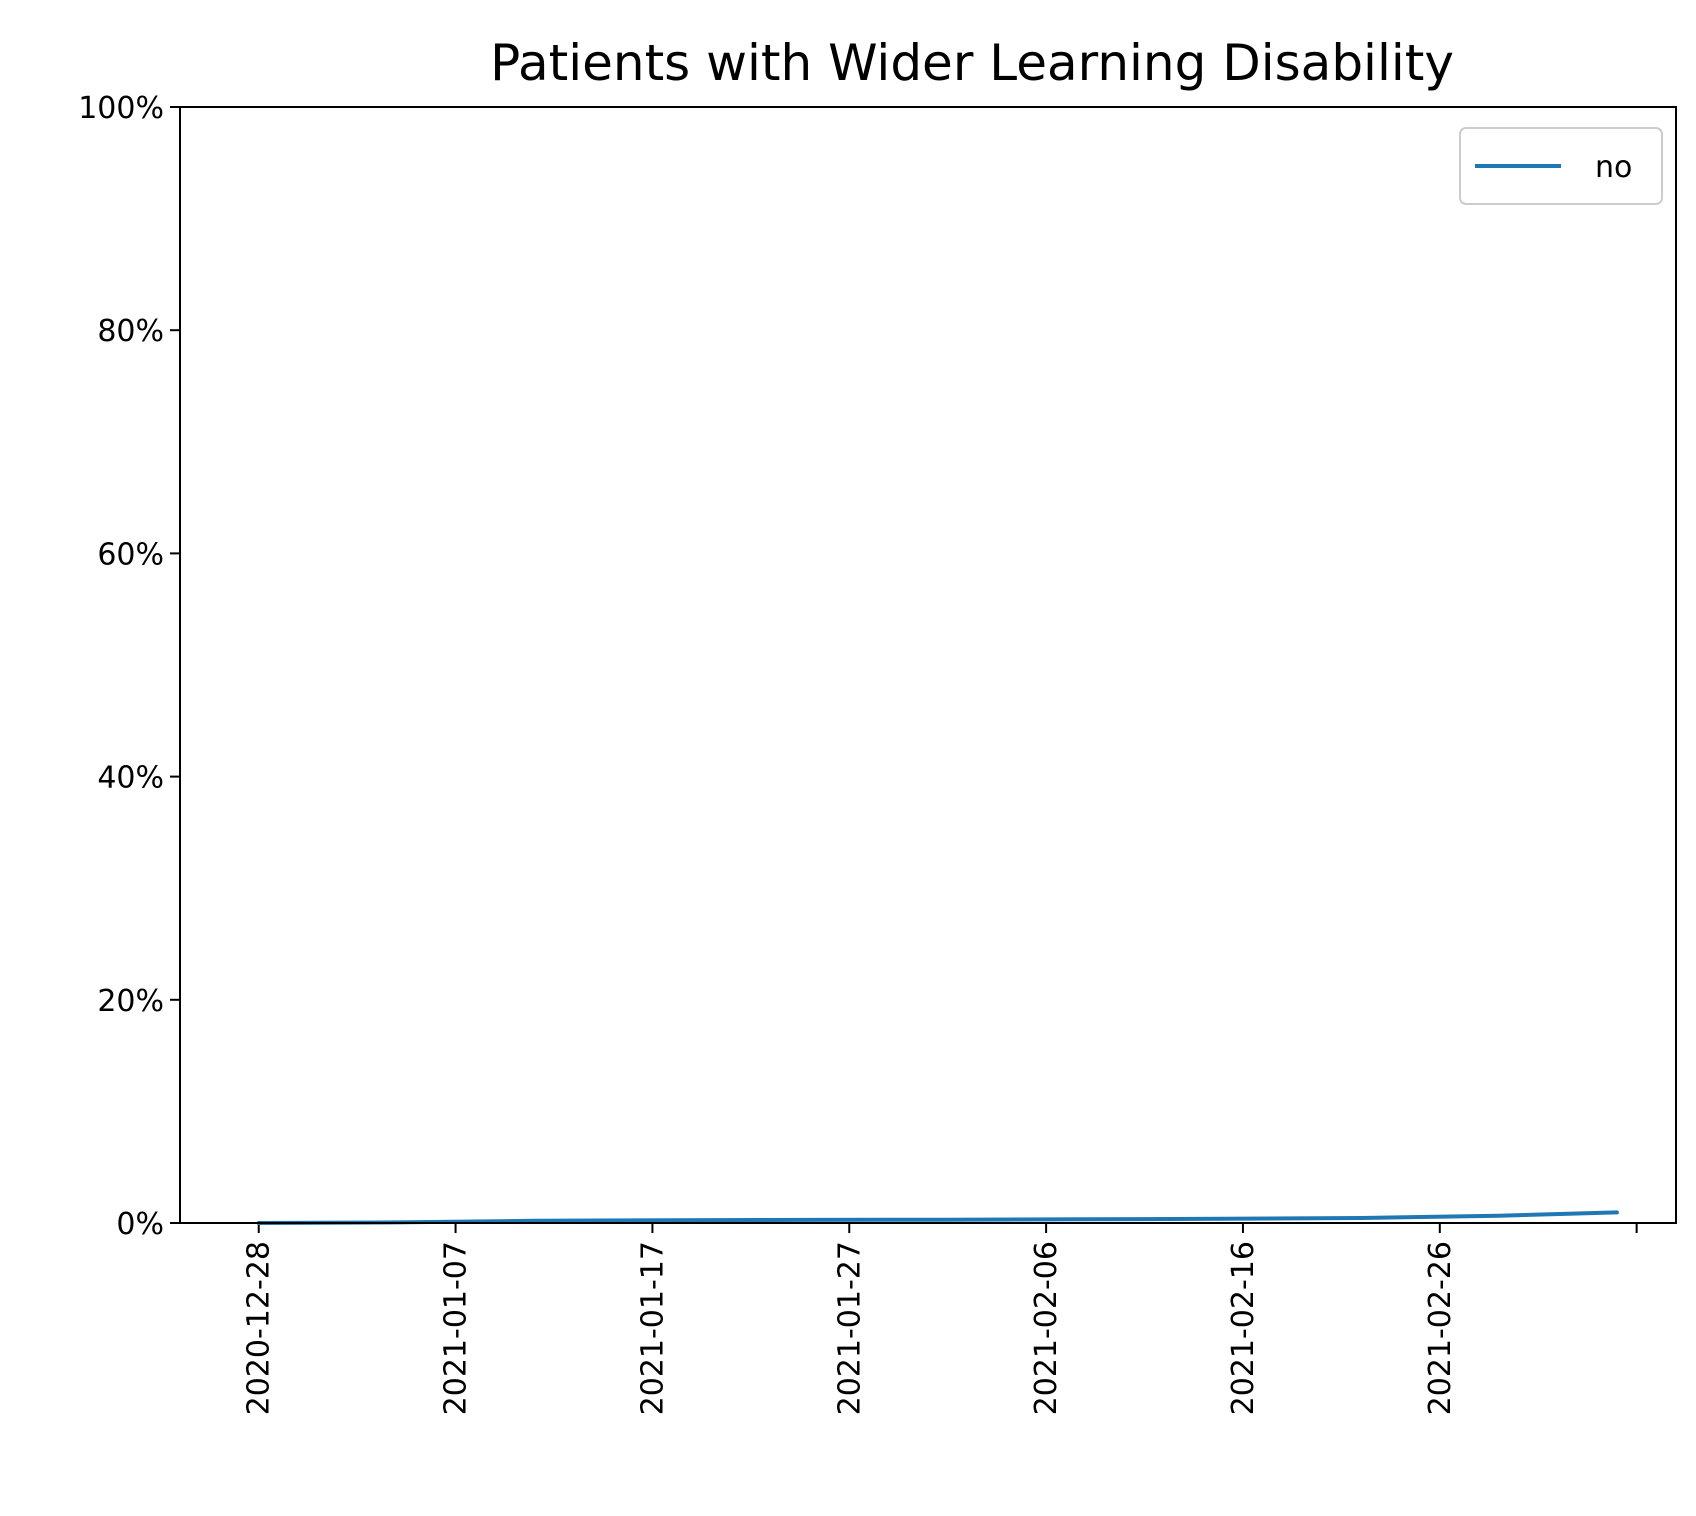 The width and height of the screenshot is (1696, 1516). I want to click on y-tick-label: 20%, so click(130, 1001).